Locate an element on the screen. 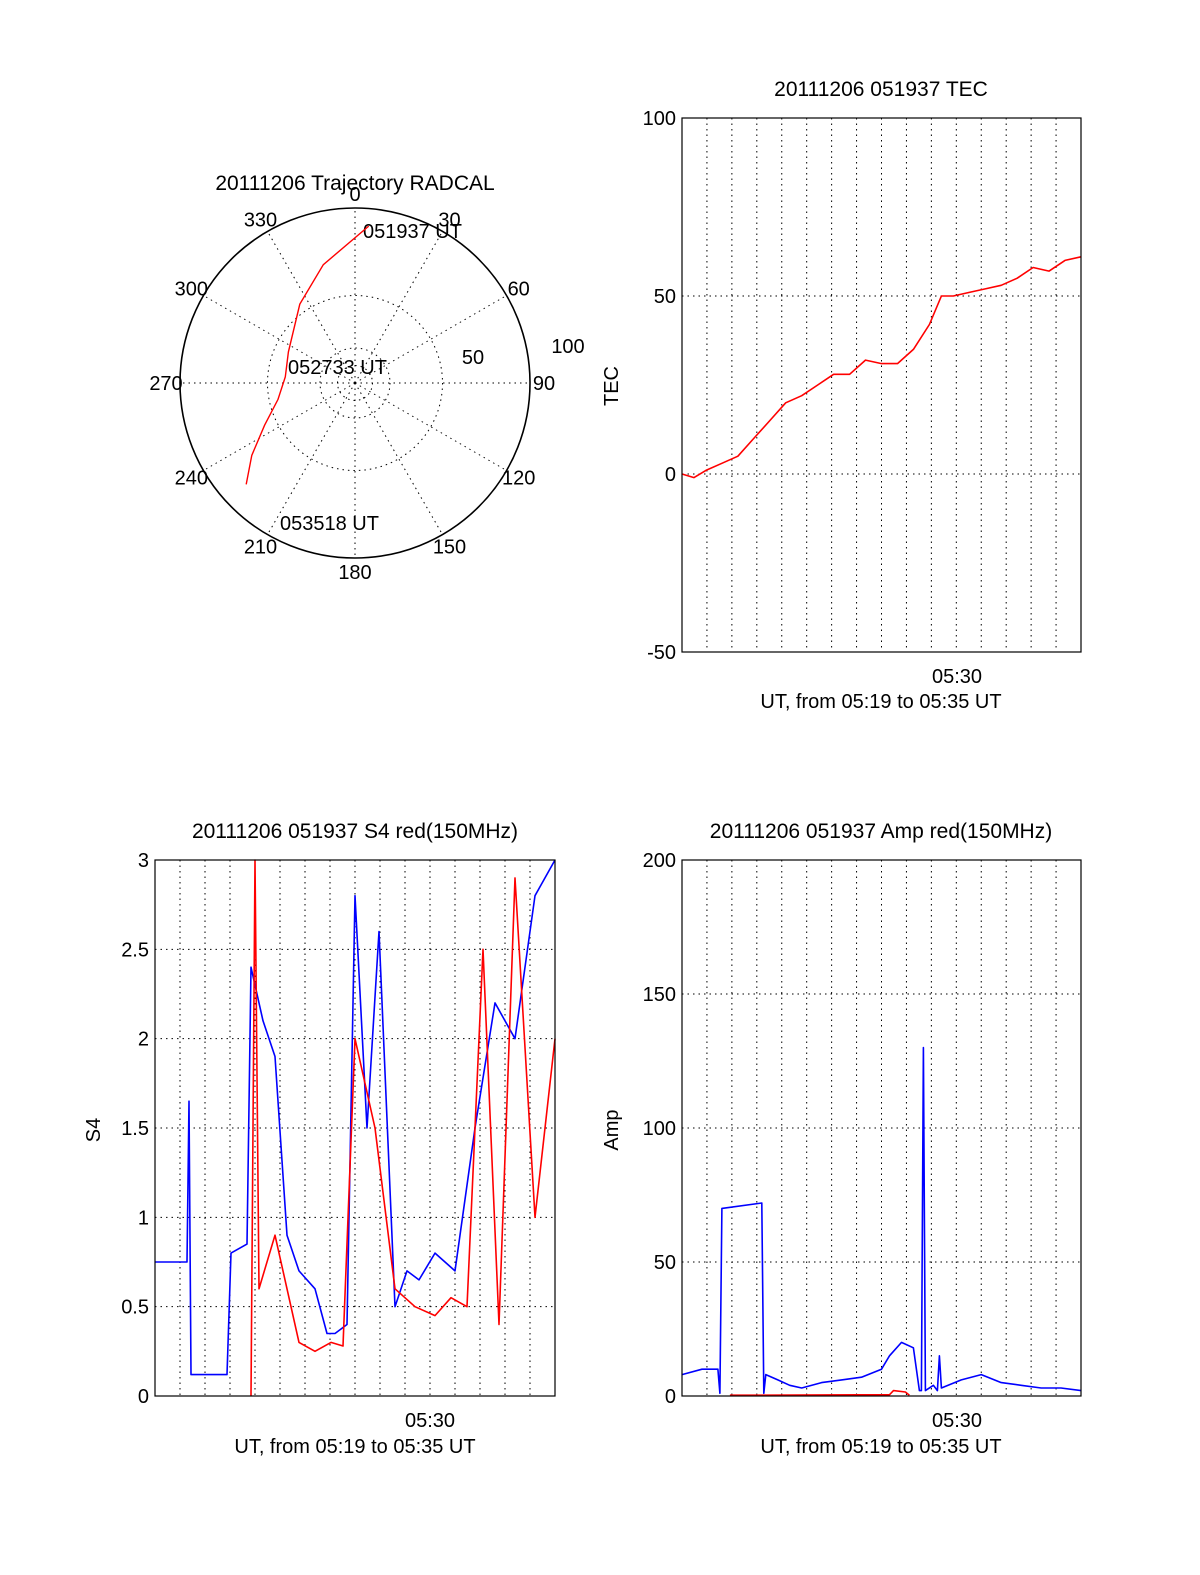 The height and width of the screenshot is (1575, 1200). polar-azimuth-label: 240 is located at coordinates (191, 479).